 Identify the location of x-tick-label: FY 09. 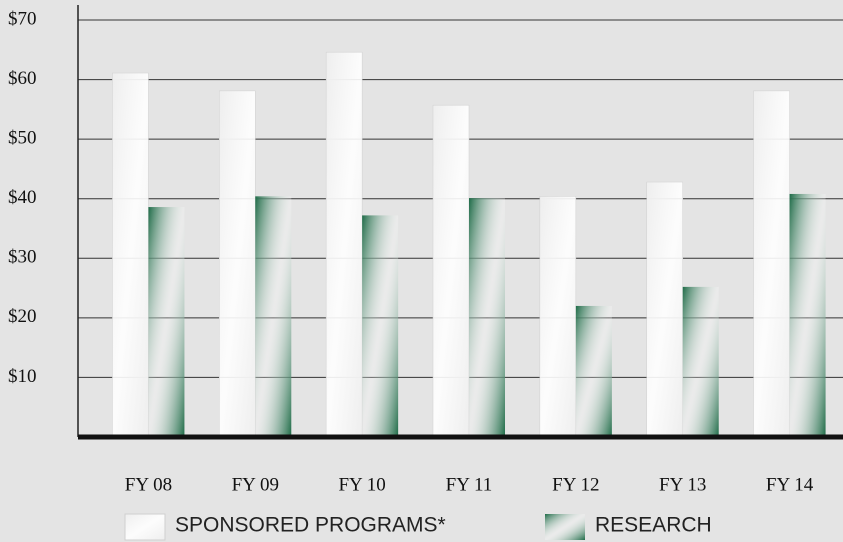
(255, 484).